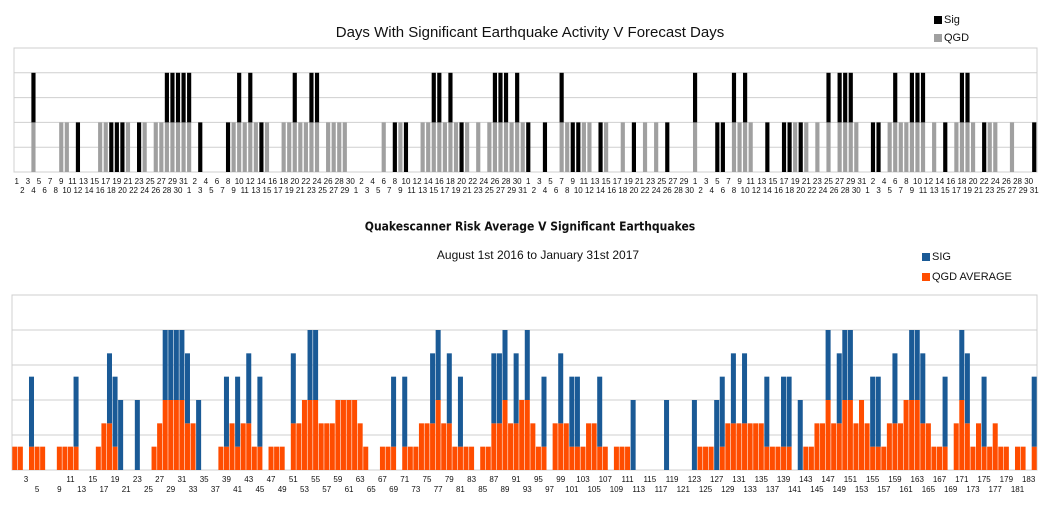 The image size is (1056, 514). What do you see at coordinates (137, 479) in the screenshot?
I see `x-tick-label: 23` at bounding box center [137, 479].